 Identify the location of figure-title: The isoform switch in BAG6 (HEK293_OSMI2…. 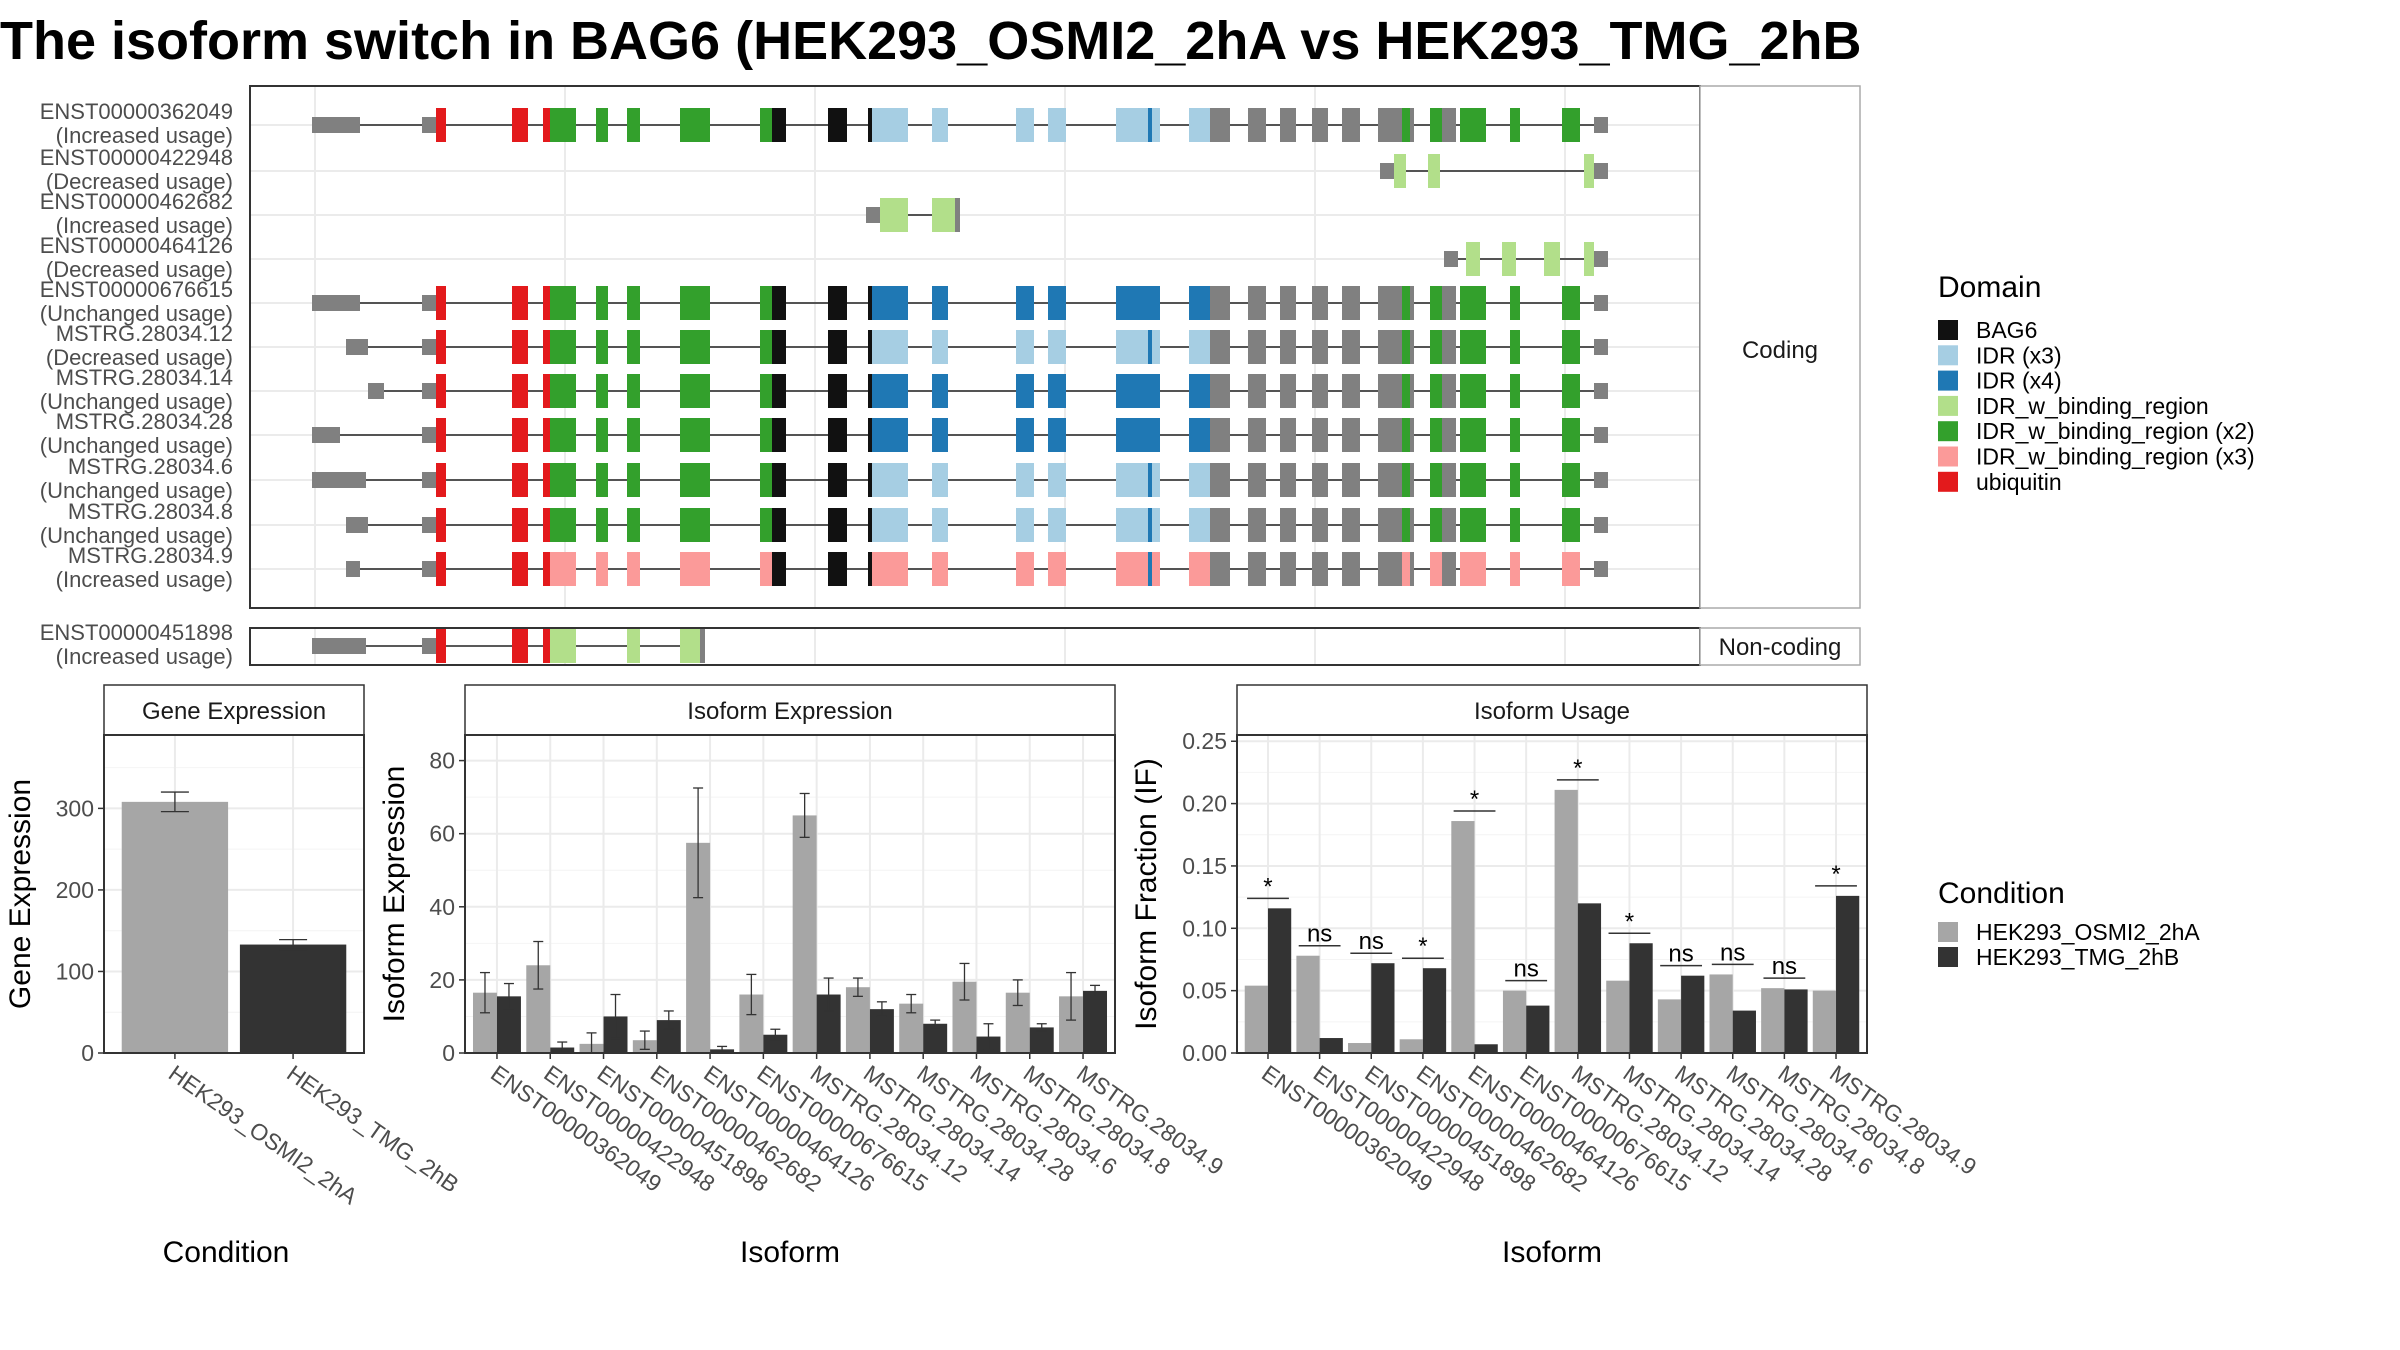
(931, 41).